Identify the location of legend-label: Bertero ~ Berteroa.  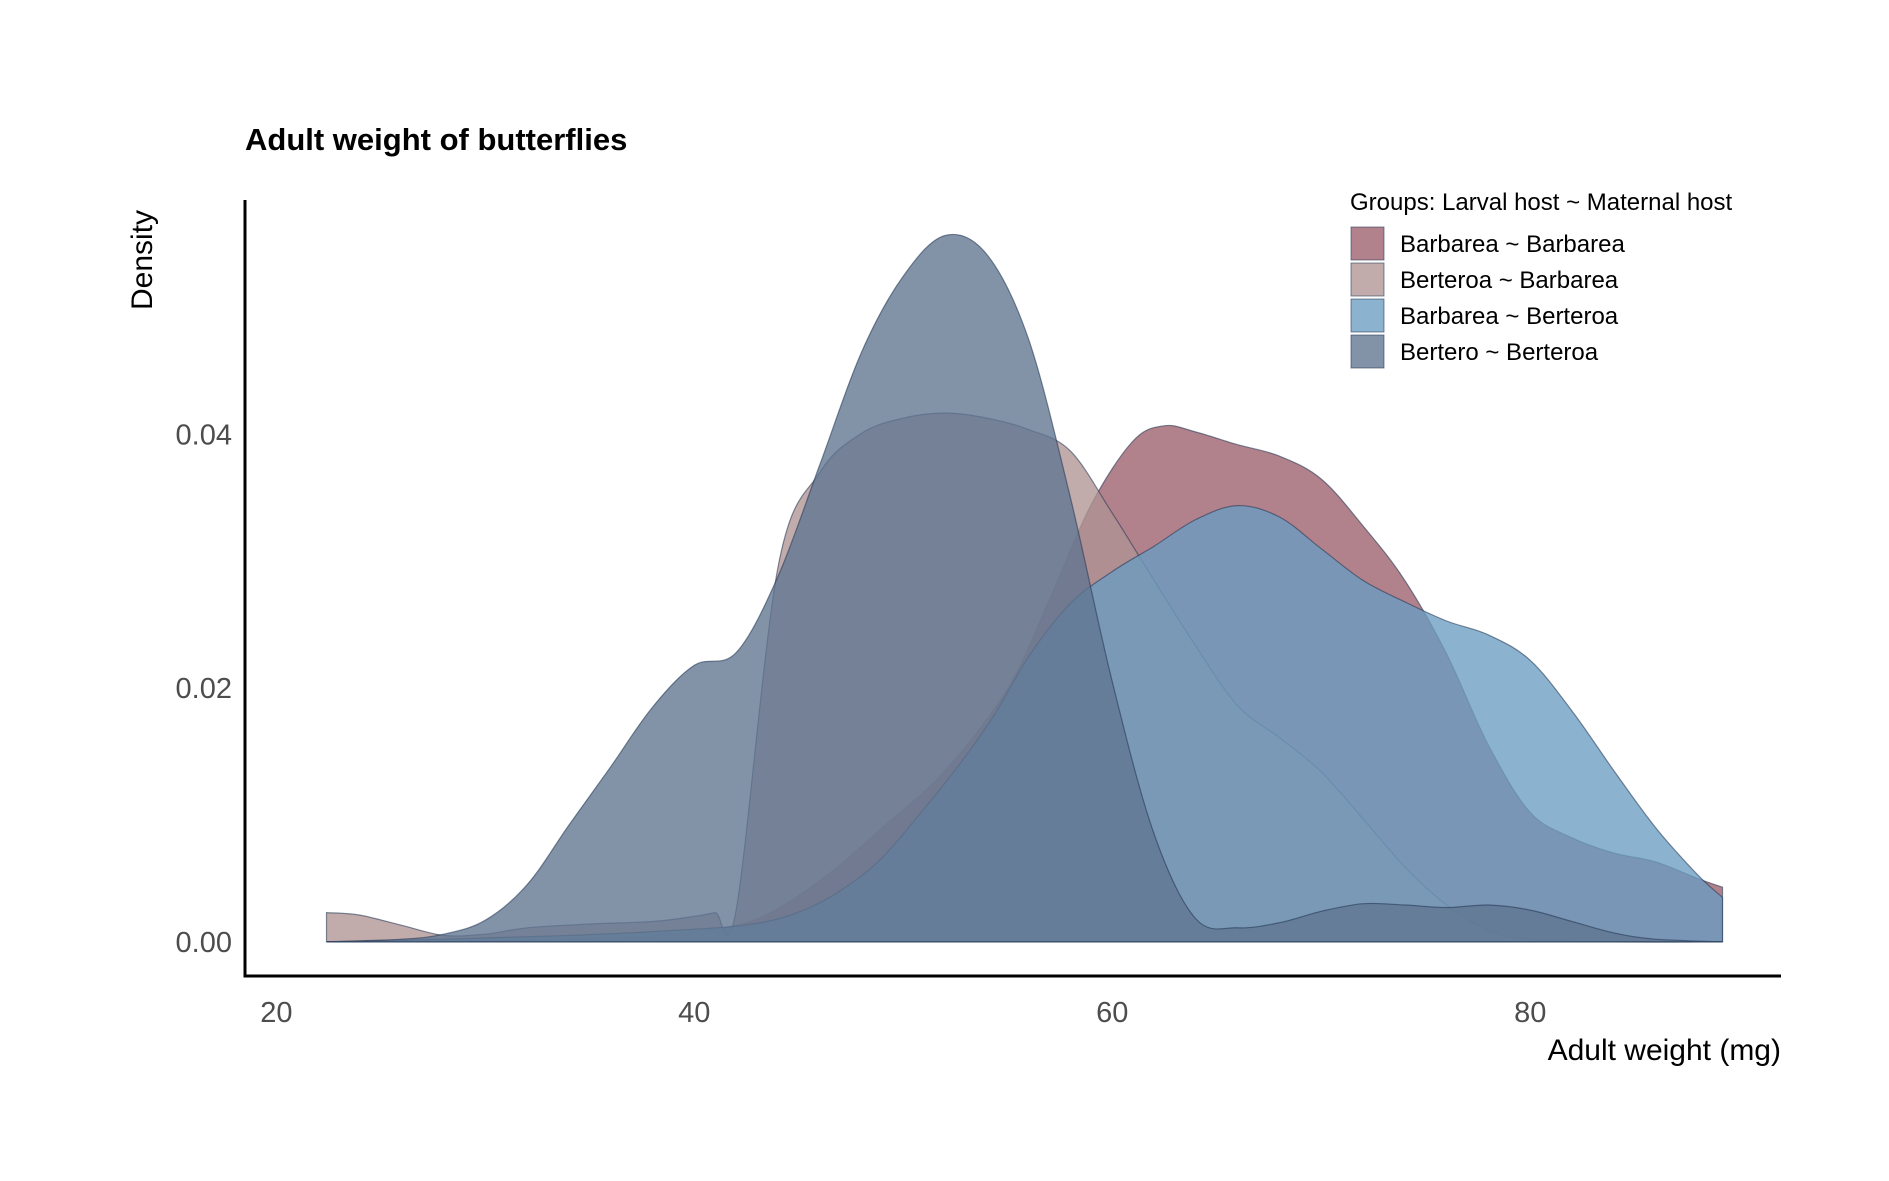
(1499, 352).